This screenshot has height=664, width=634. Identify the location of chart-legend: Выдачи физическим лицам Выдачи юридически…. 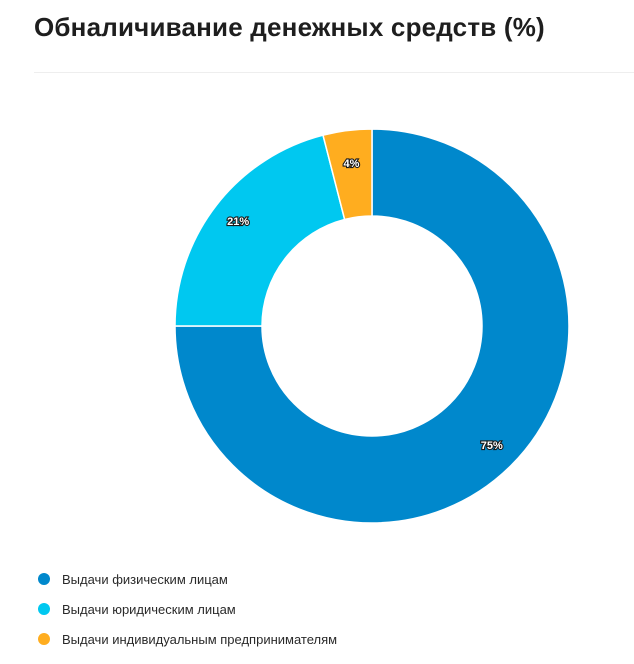
(187, 609).